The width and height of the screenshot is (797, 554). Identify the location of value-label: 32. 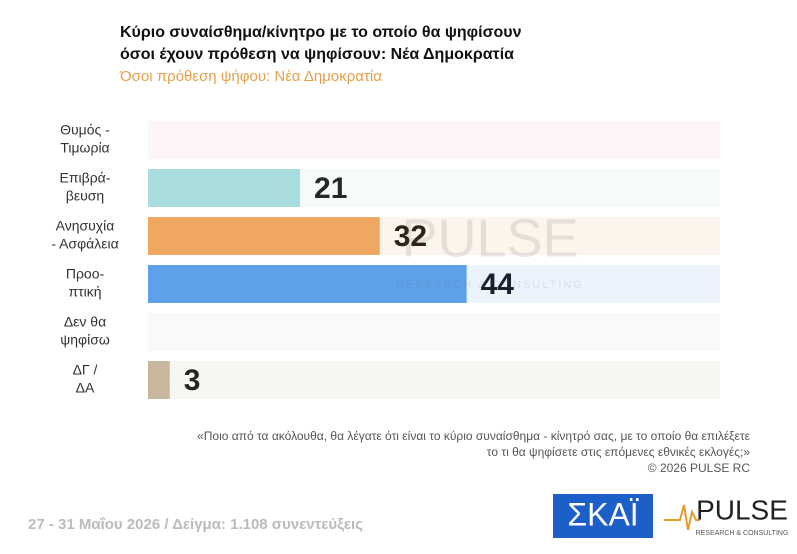
(410, 236).